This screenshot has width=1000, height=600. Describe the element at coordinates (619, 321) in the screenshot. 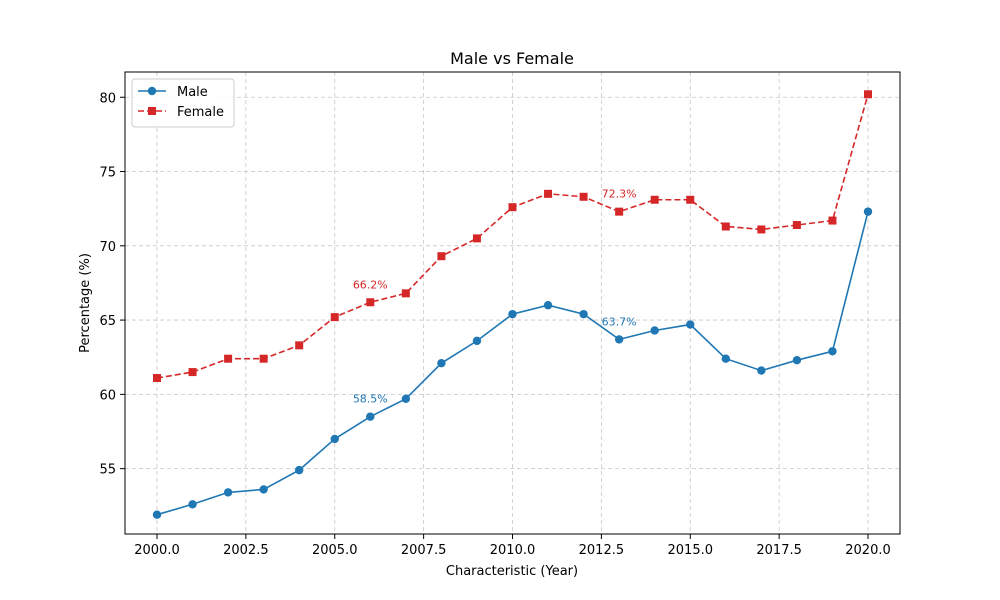

I see `annotation-label: 63.7%` at that location.